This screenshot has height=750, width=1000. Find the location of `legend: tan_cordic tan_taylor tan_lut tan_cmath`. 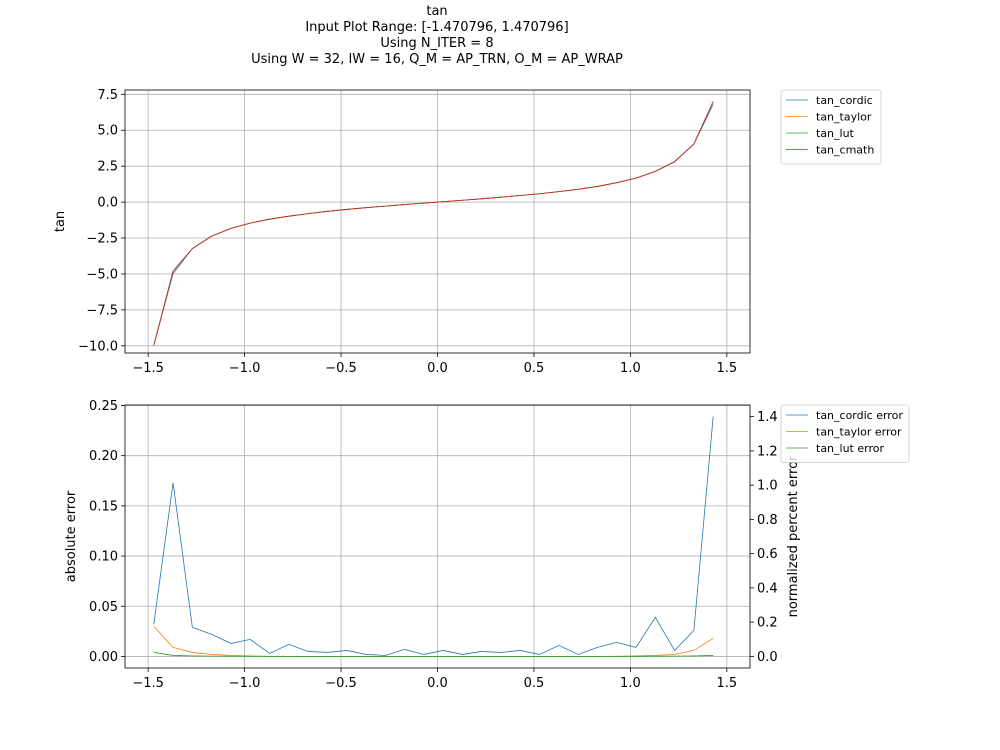

legend: tan_cordic tan_taylor tan_lut tan_cmath is located at coordinates (831, 127).